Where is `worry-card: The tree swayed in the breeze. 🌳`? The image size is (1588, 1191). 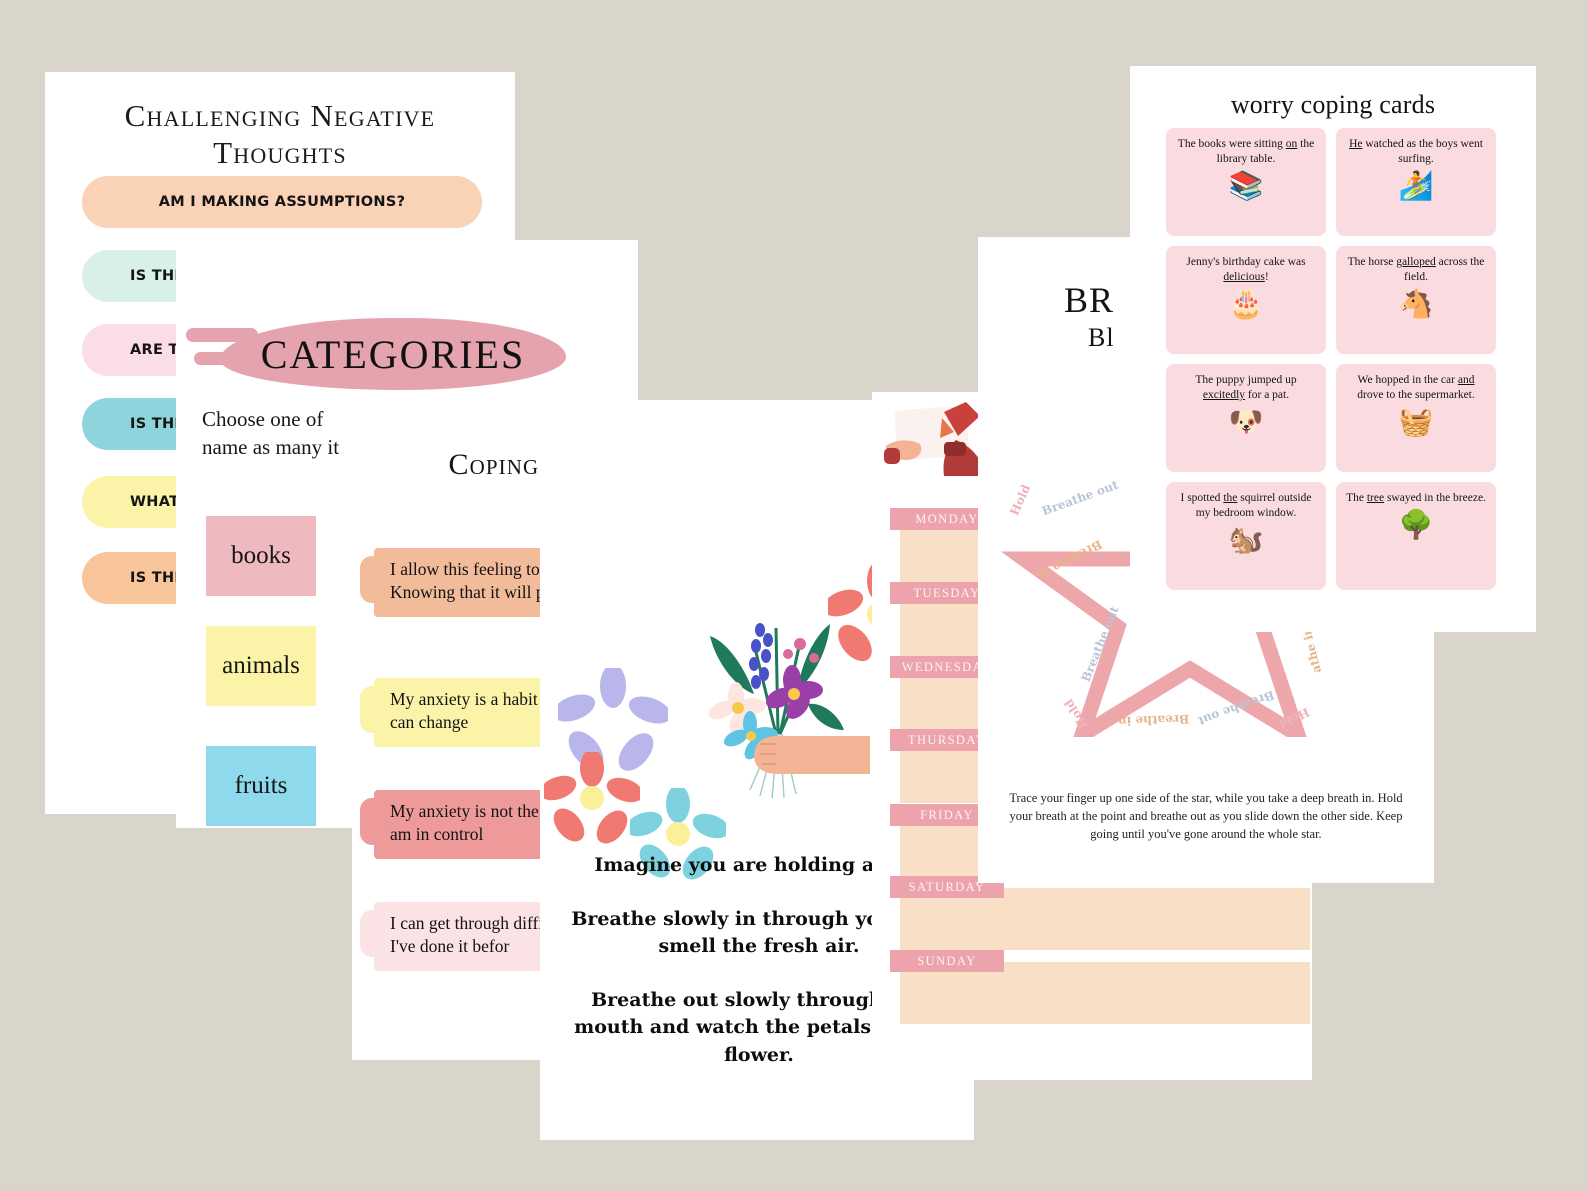
worry-card: The tree swayed in the breeze. 🌳 is located at coordinates (1416, 536).